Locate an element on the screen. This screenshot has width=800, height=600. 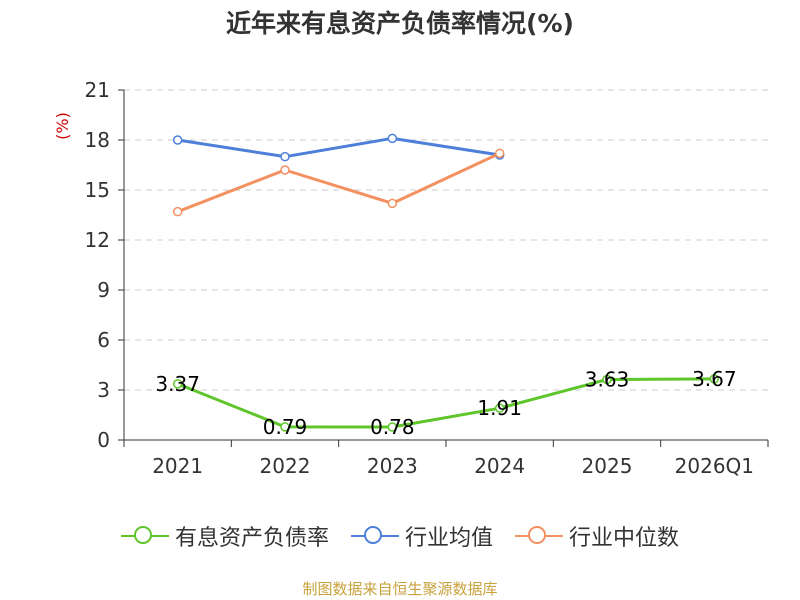
y-tick-label: 0 is located at coordinates (103, 440).